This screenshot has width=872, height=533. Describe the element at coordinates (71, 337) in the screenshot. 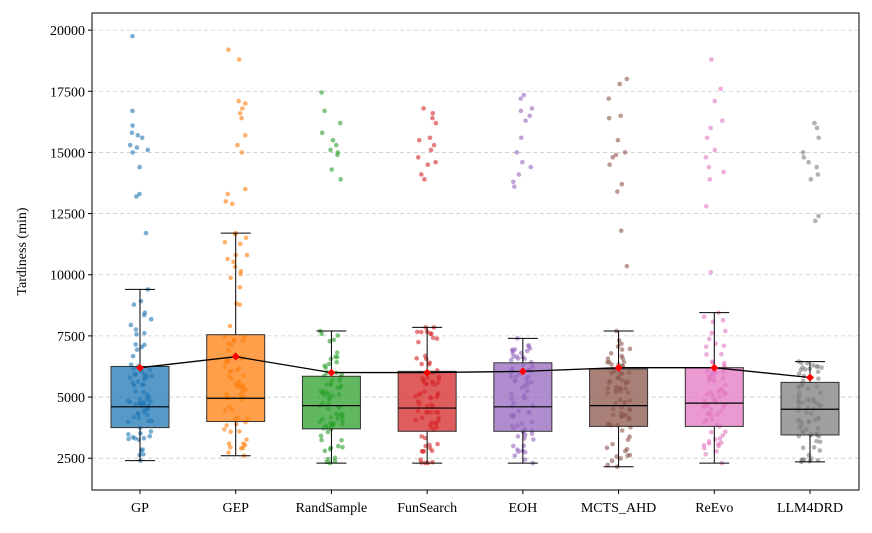

I see `y-tick-label: 7500` at that location.